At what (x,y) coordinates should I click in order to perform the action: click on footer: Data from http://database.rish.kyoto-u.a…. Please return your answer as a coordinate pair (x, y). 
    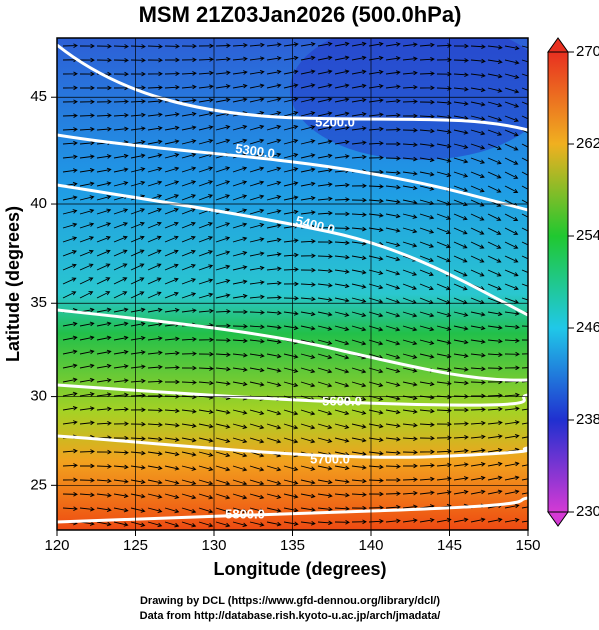
    Looking at the image, I should click on (290, 616).